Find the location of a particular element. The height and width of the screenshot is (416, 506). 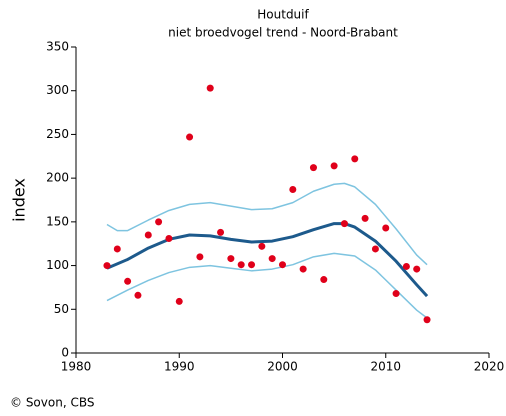

y-tick-label: 200 is located at coordinates (57, 178).